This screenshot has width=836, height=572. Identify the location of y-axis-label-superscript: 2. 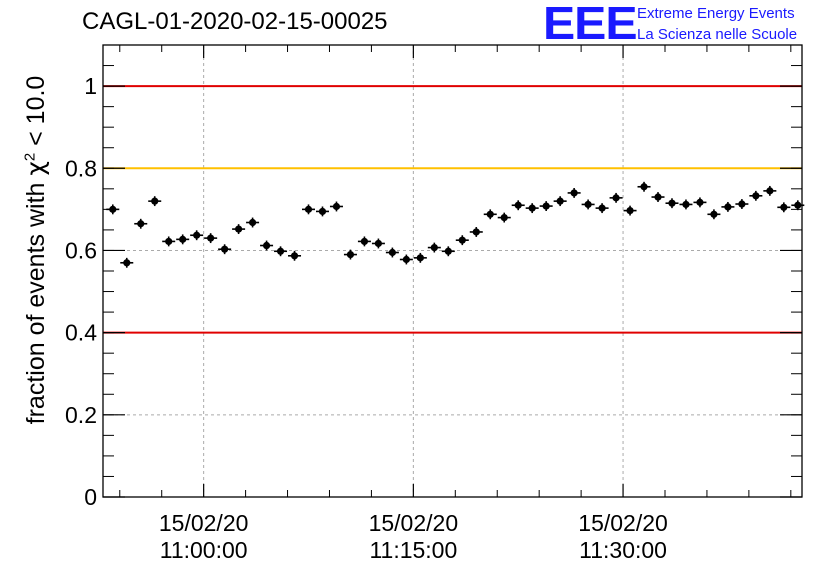
(30, 157).